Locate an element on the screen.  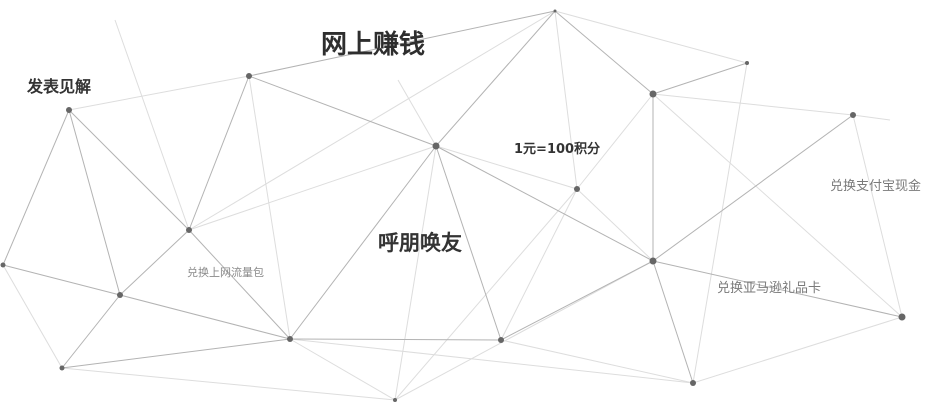
edge-T1-F is located at coordinates (152, 125).